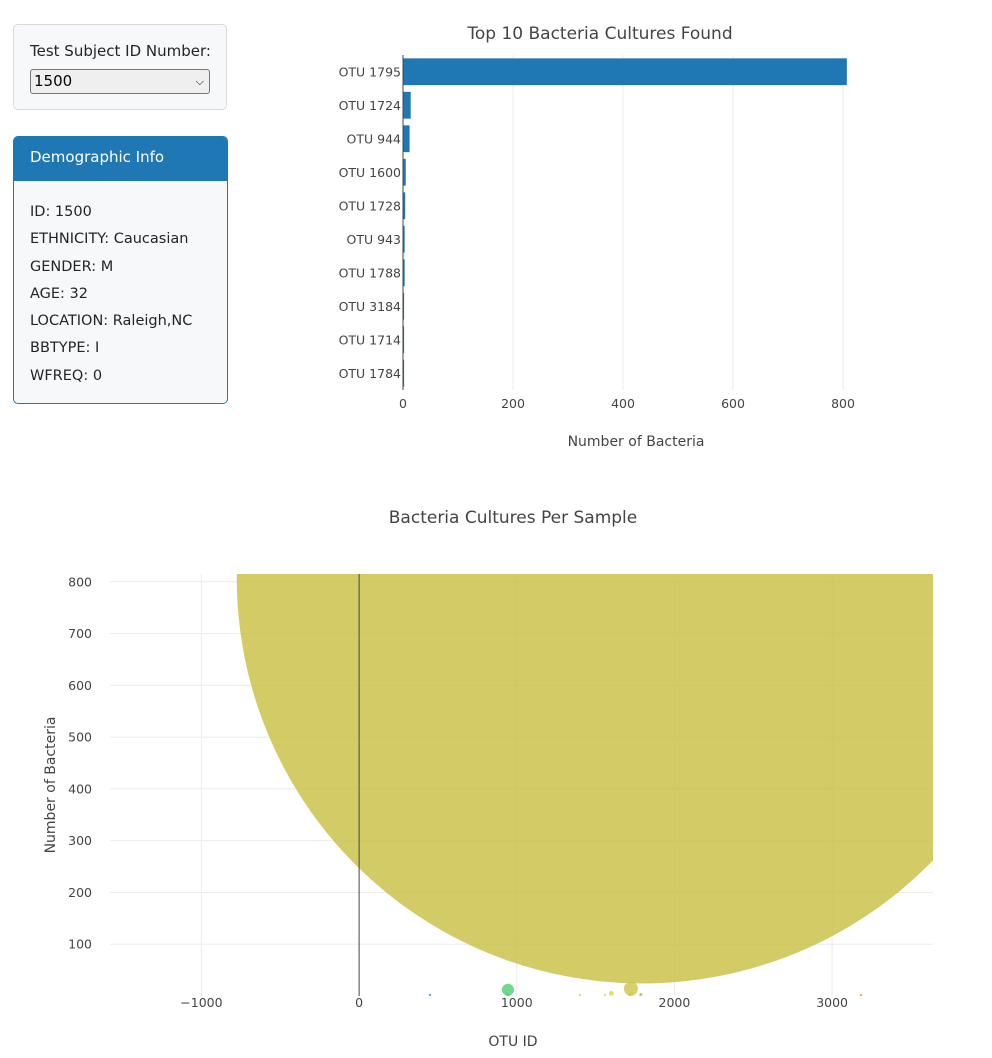  What do you see at coordinates (120, 67) in the screenshot?
I see `subject-selector-card: Test Subject ID Number: 1500 ⌵` at bounding box center [120, 67].